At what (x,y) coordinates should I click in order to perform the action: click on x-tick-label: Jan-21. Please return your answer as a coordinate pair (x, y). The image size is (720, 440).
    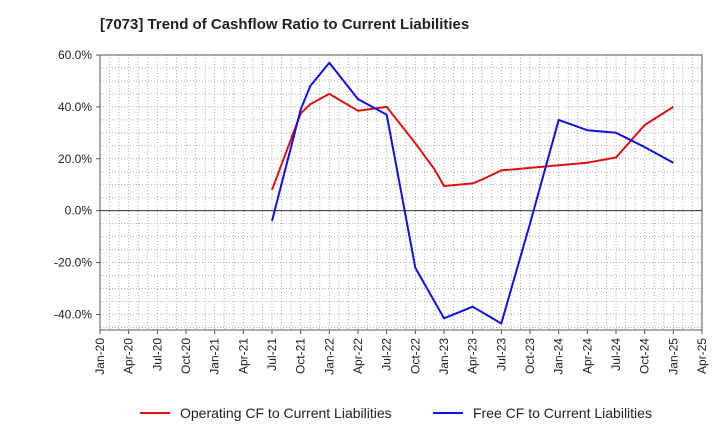
    Looking at the image, I should click on (215, 356).